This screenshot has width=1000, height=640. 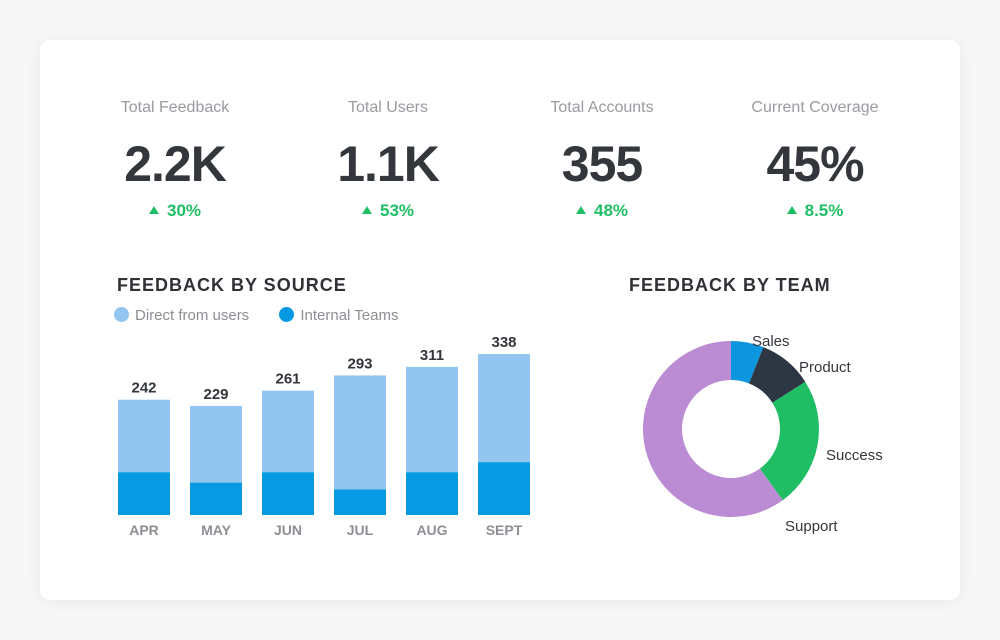 I want to click on x-tick-label: AUG, so click(x=431, y=530).